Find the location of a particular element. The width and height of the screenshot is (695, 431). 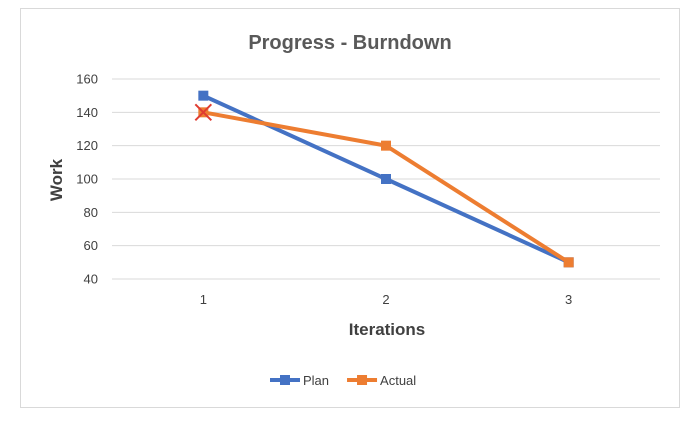

y-tick-label: 120 is located at coordinates (87, 145).